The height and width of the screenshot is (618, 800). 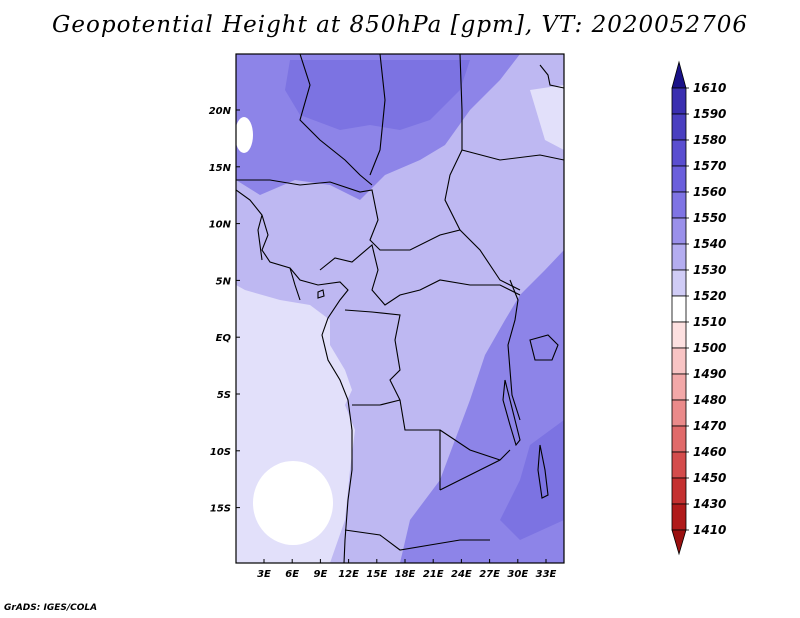 I want to click on lon-label: 6E, so click(x=292, y=574).